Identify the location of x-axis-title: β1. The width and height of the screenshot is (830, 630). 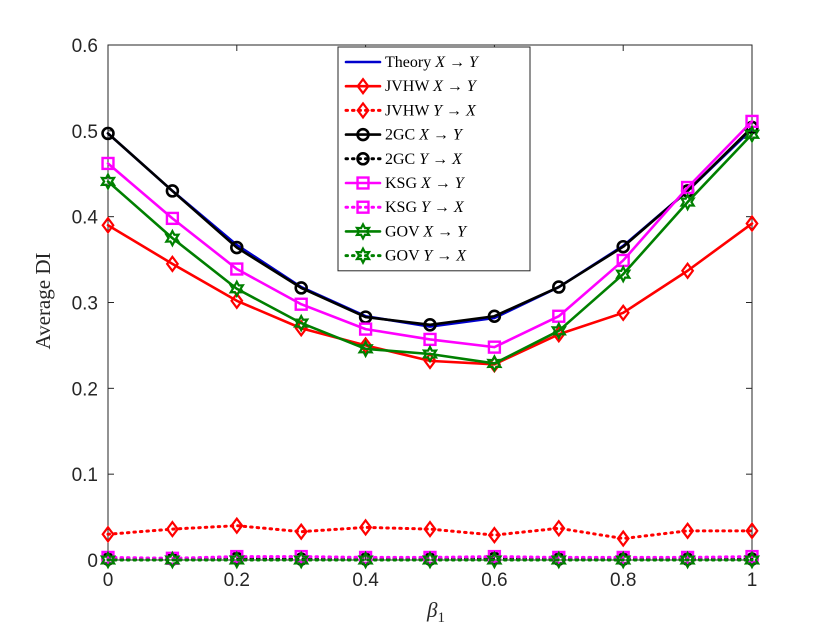
(435, 612).